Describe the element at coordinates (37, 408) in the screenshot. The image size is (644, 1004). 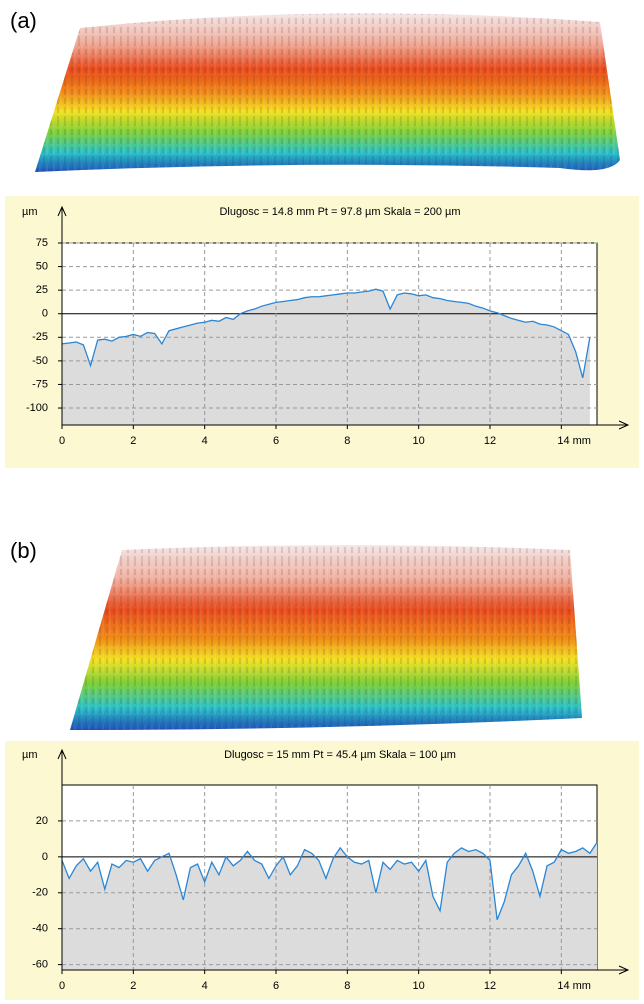
I see `y-tick-label: -100` at that location.